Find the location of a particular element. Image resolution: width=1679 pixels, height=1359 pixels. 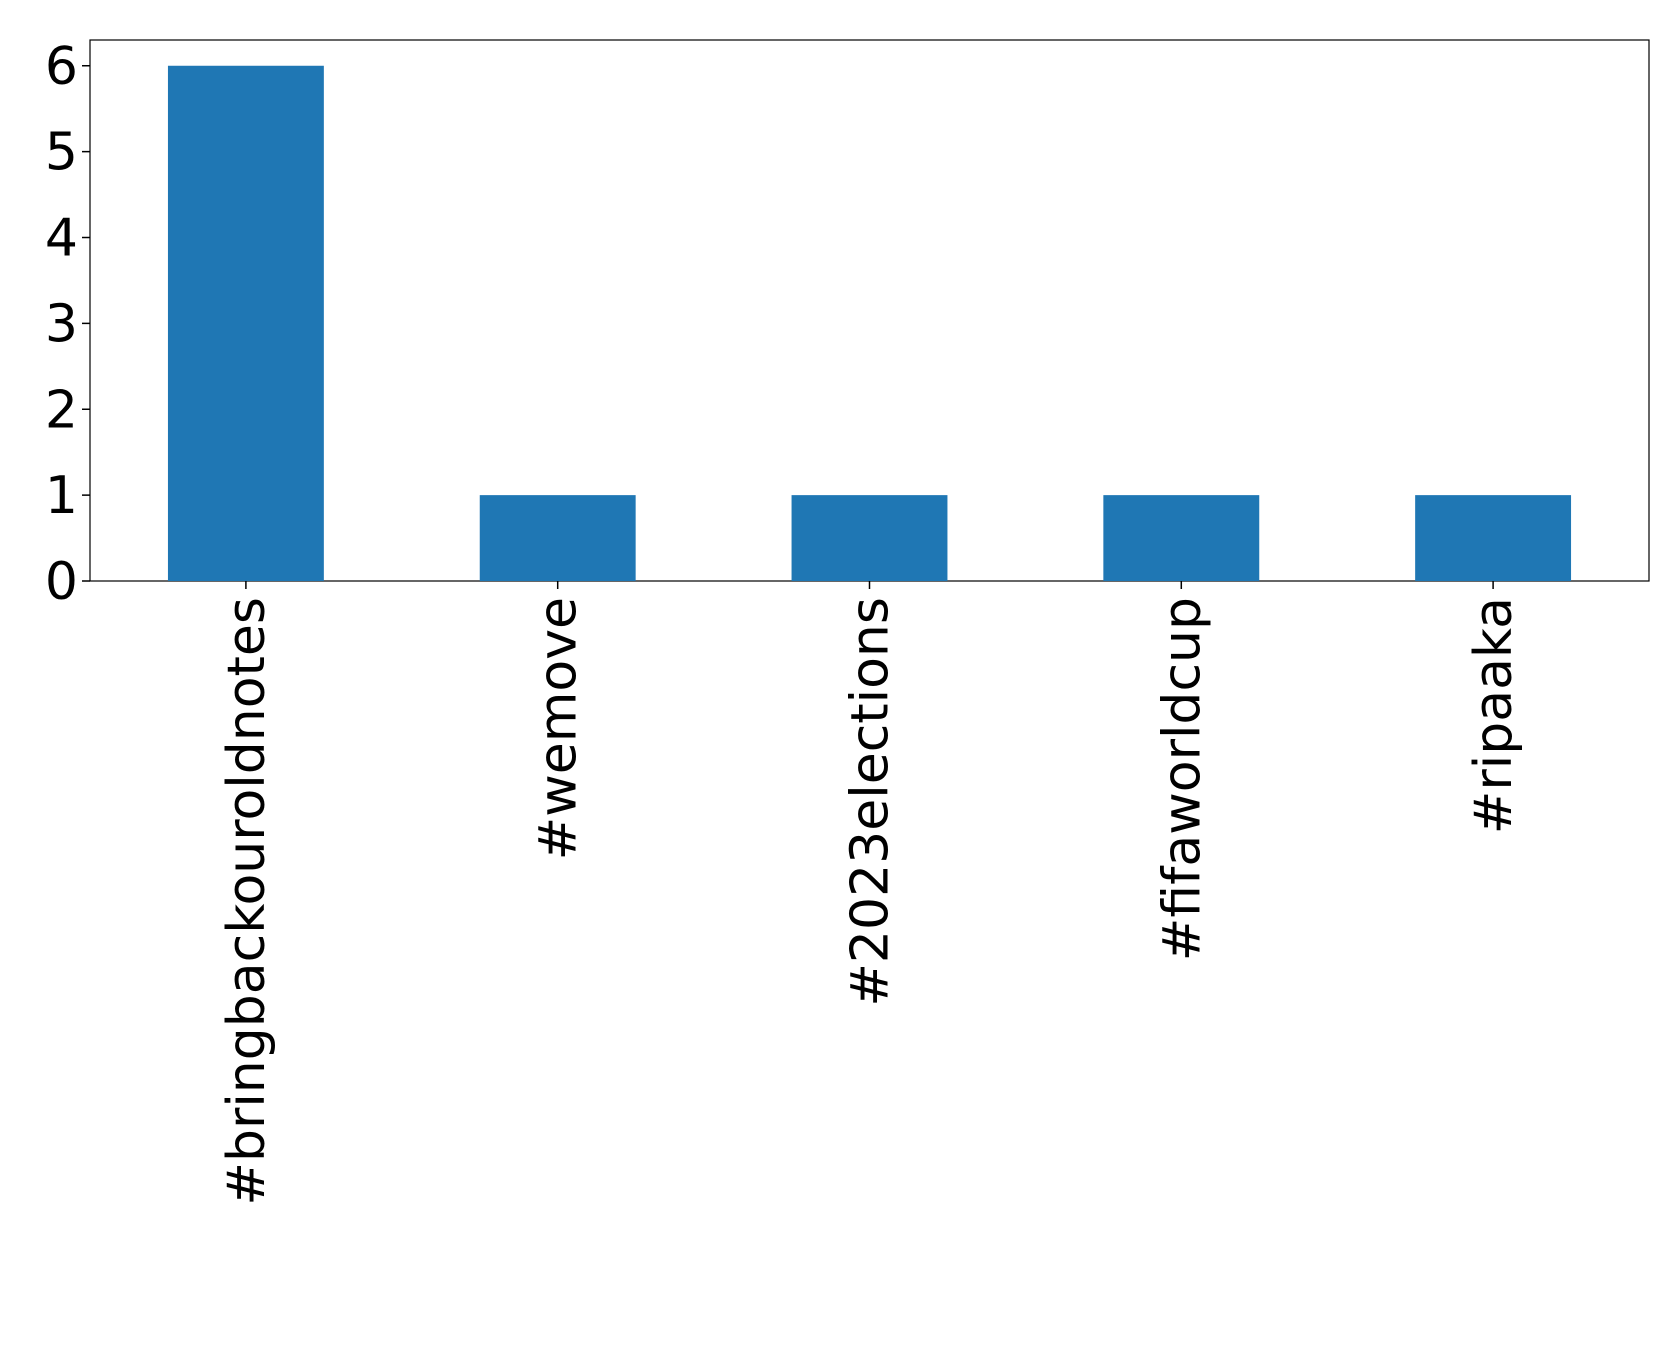

y-tick-label: 6 is located at coordinates (61, 67).